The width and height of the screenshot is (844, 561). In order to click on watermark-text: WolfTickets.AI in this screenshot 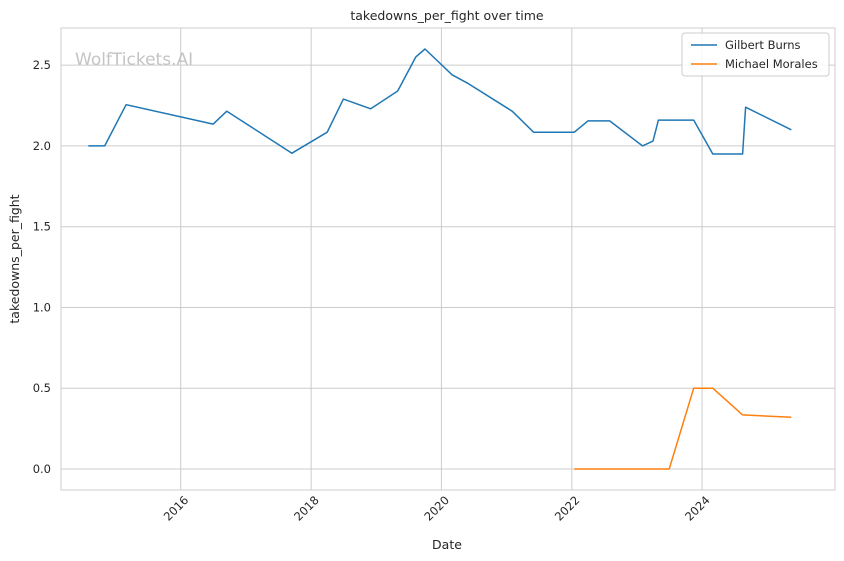, I will do `click(134, 60)`.